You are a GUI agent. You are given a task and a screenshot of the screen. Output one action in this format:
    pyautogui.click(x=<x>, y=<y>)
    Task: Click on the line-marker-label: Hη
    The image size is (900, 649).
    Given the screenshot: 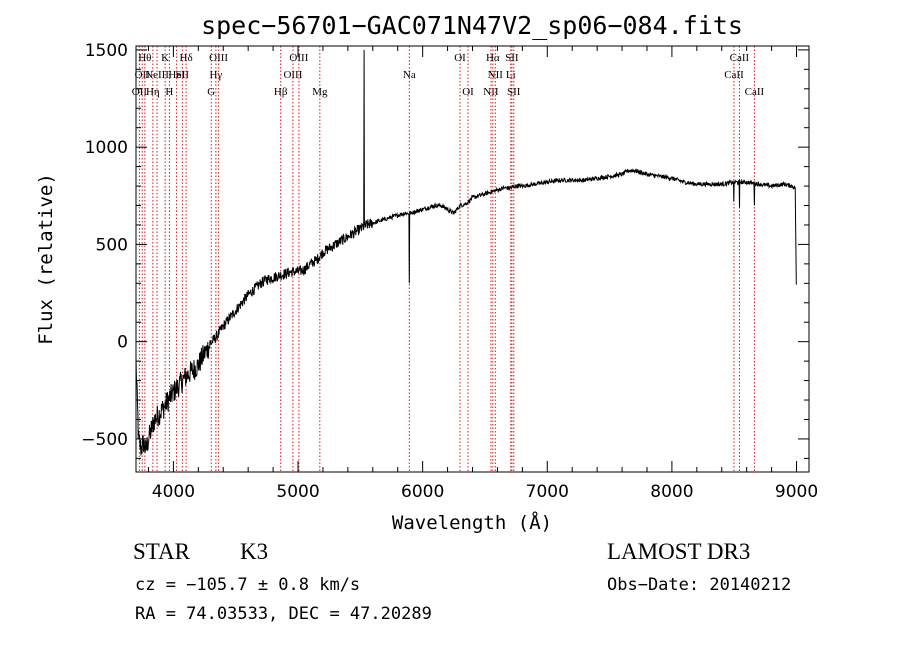 What is the action you would take?
    pyautogui.click(x=153, y=92)
    